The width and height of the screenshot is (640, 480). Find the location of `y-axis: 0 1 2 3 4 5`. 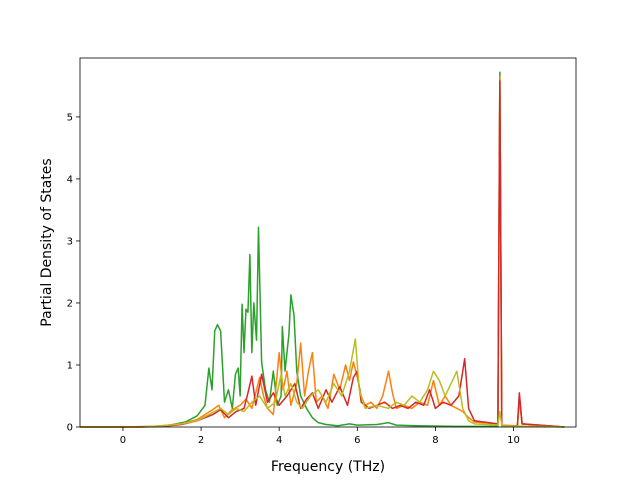

y-axis: 0 1 2 3 4 5 is located at coordinates (73, 273).